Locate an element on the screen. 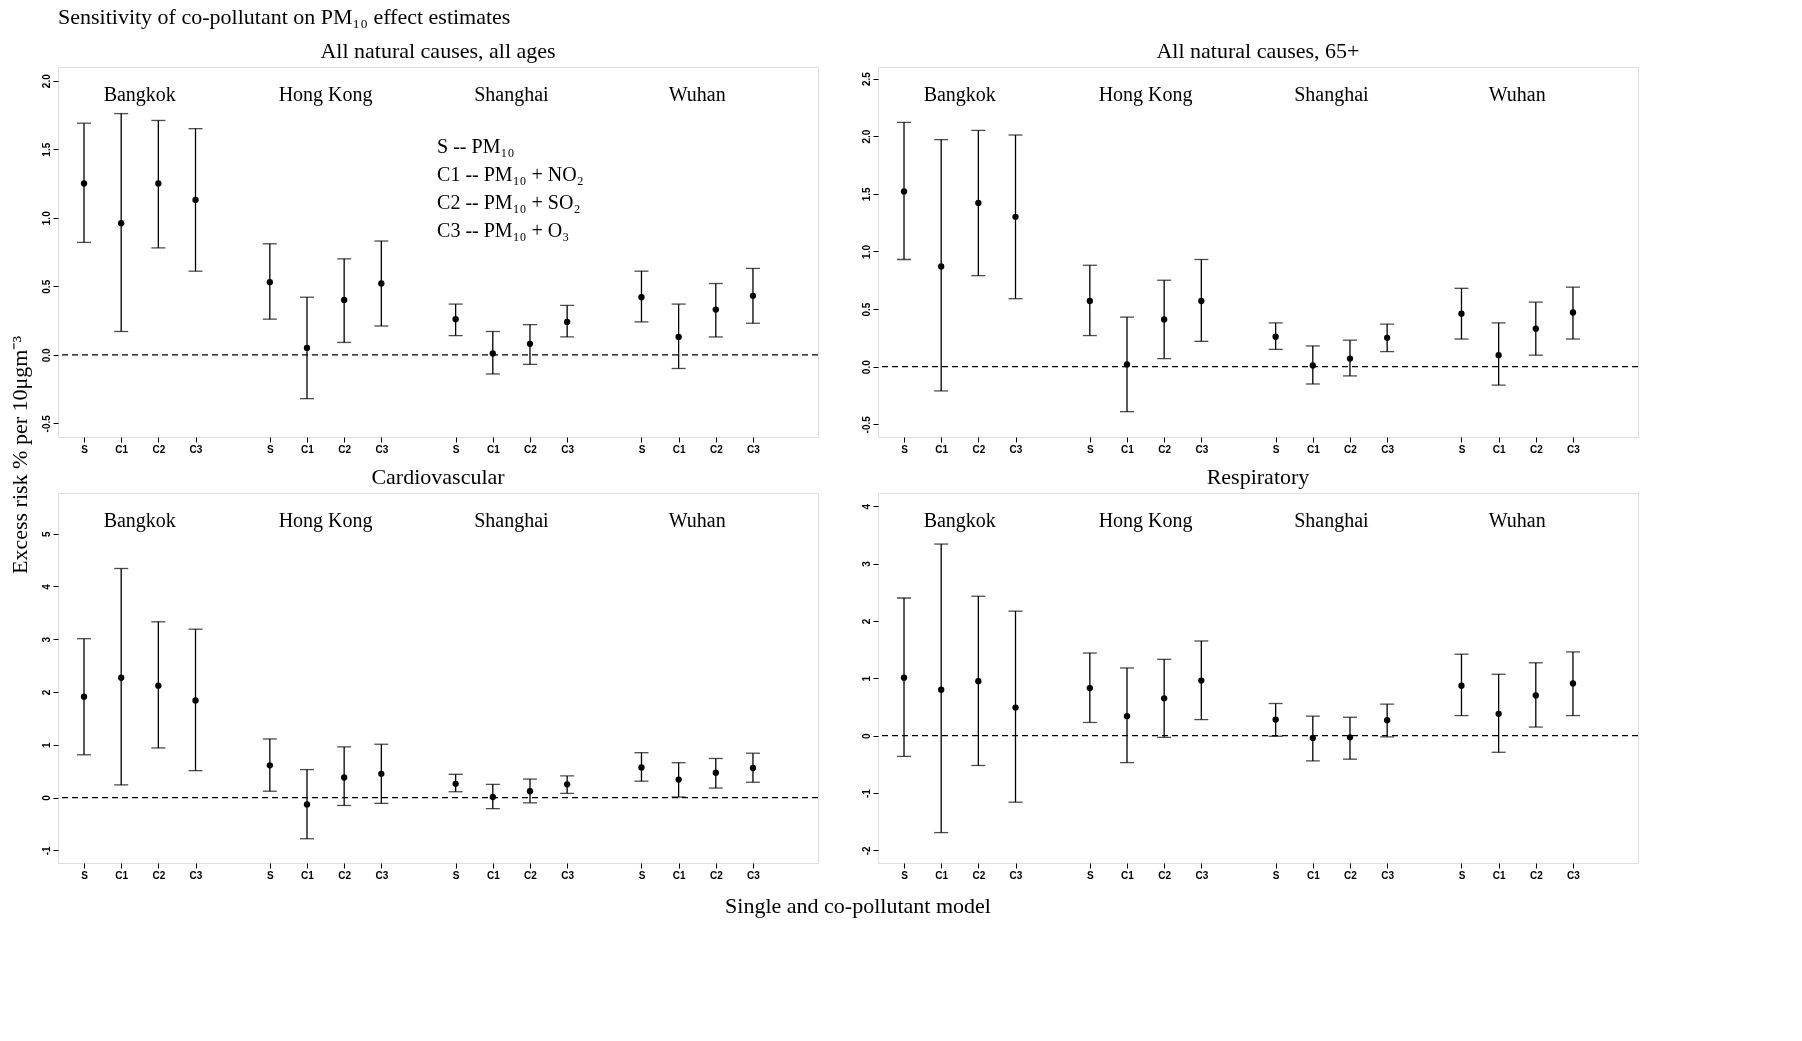 This screenshot has width=1802, height=1041. y-tick-label: 4 is located at coordinates (46, 586).